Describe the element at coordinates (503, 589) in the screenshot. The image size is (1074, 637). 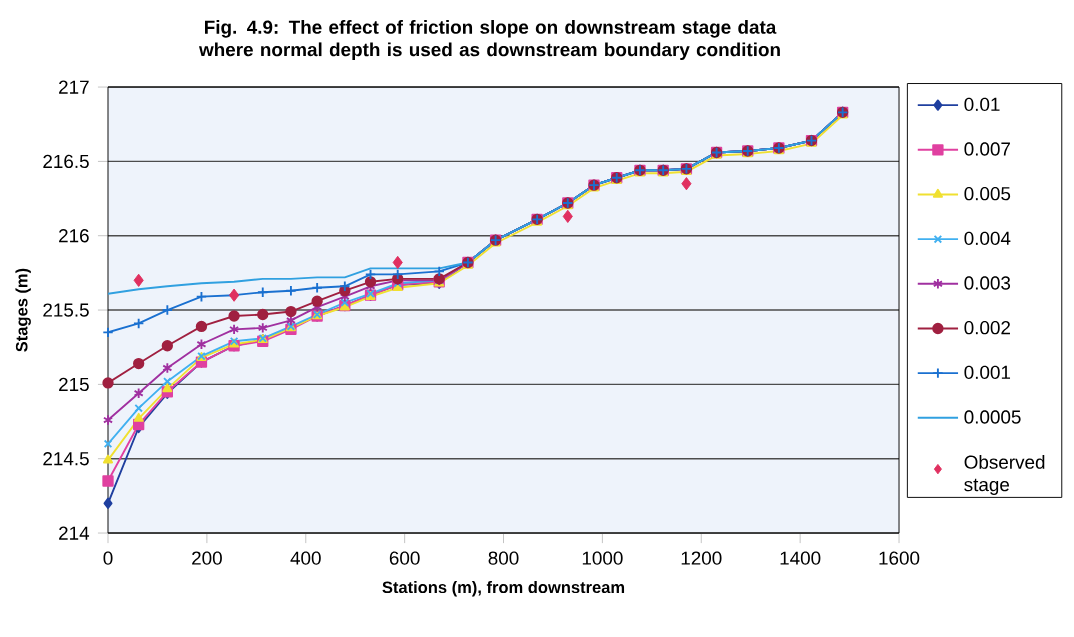
I see `x-axis-title: Stations (m), from downstream` at that location.